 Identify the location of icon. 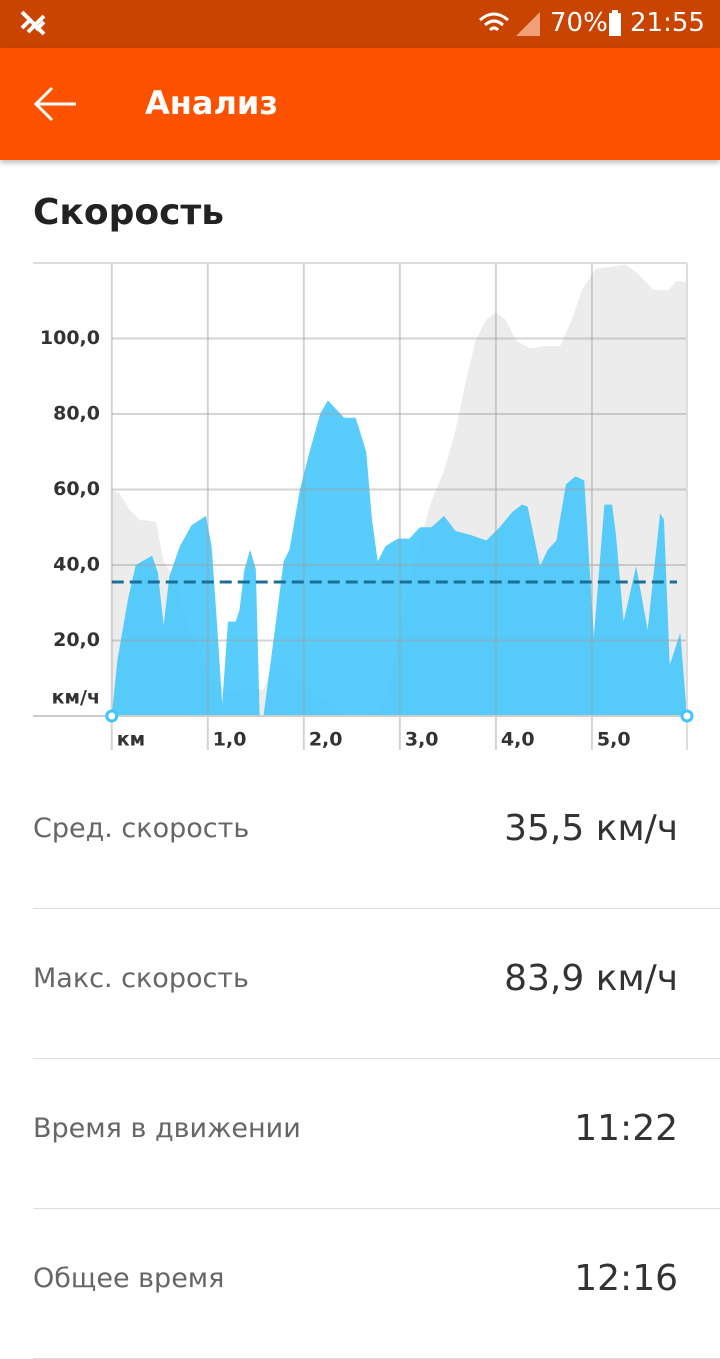
(33, 23).